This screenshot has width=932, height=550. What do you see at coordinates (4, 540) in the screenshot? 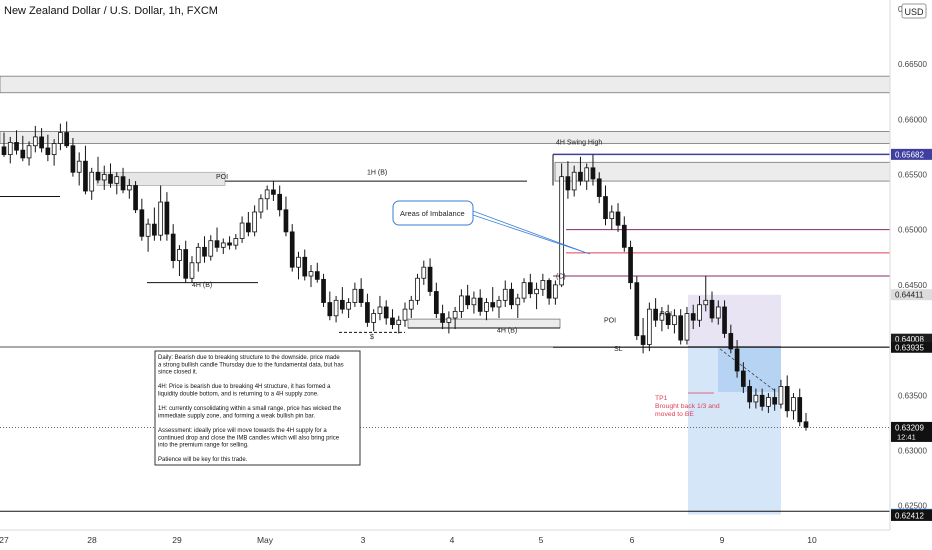
I see `x-tick-0: 27` at bounding box center [4, 540].